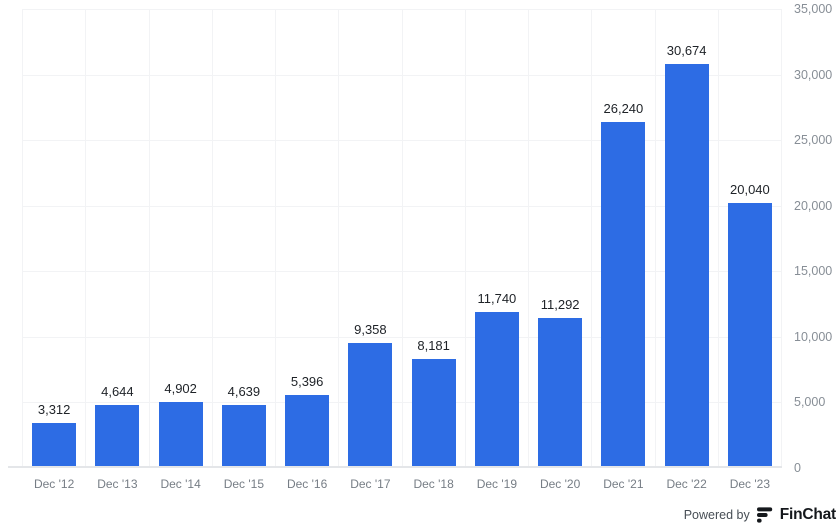 The width and height of the screenshot is (840, 531). What do you see at coordinates (686, 484) in the screenshot?
I see `x-axis-label: Dec '22` at bounding box center [686, 484].